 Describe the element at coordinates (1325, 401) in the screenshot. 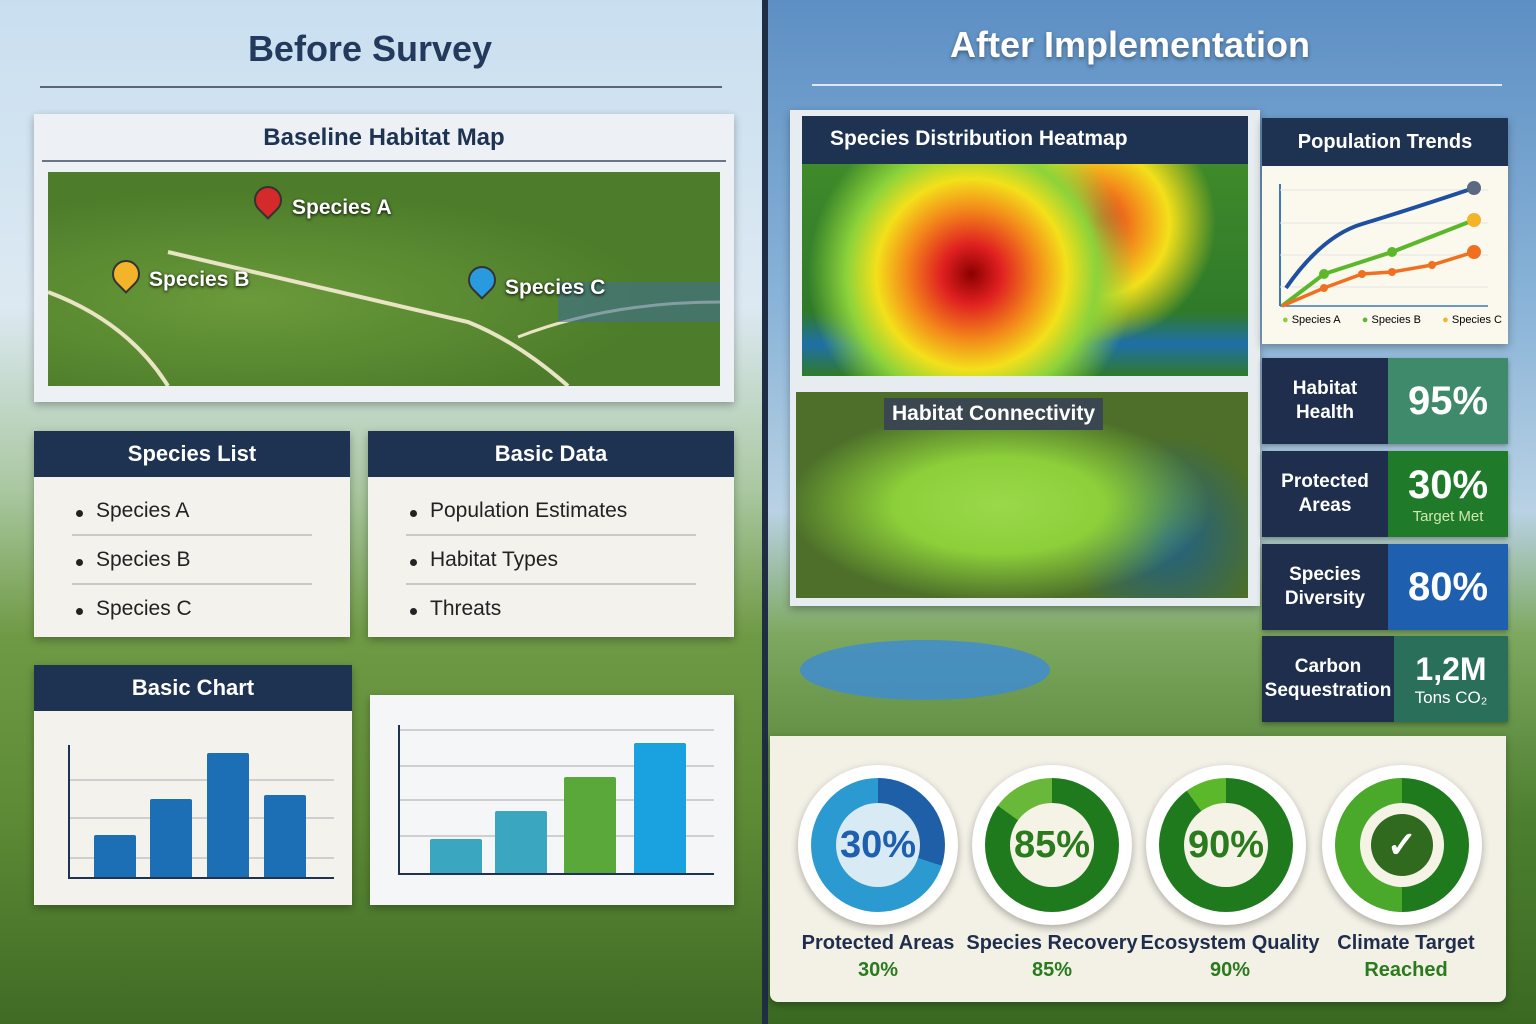

I see `kpi-label: Habitat Health` at that location.